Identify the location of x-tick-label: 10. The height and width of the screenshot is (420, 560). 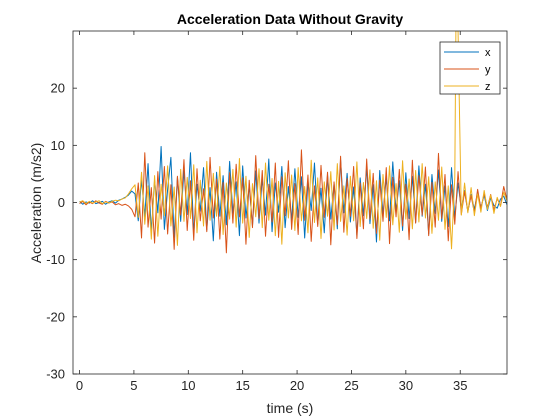
(188, 385).